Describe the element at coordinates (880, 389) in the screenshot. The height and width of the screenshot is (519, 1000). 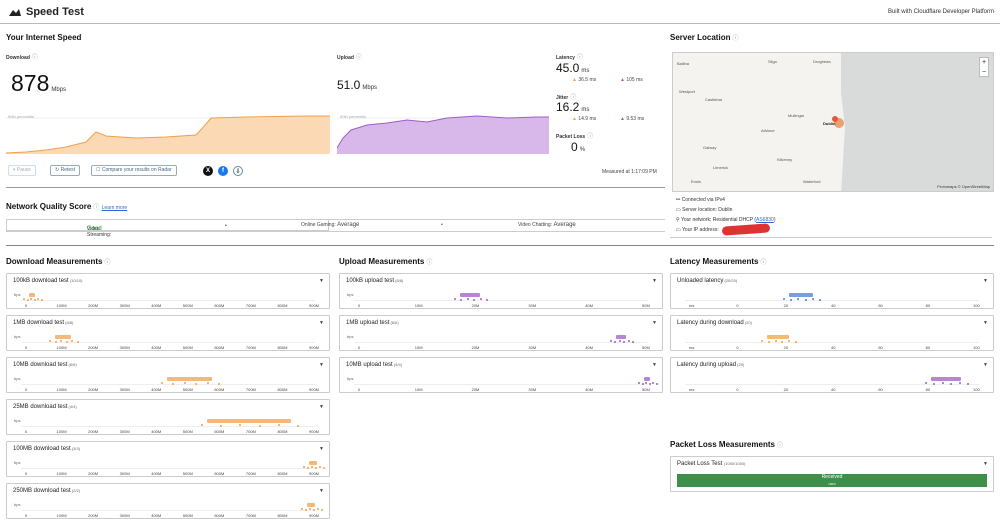
I see `axis-tick-label: 60` at that location.